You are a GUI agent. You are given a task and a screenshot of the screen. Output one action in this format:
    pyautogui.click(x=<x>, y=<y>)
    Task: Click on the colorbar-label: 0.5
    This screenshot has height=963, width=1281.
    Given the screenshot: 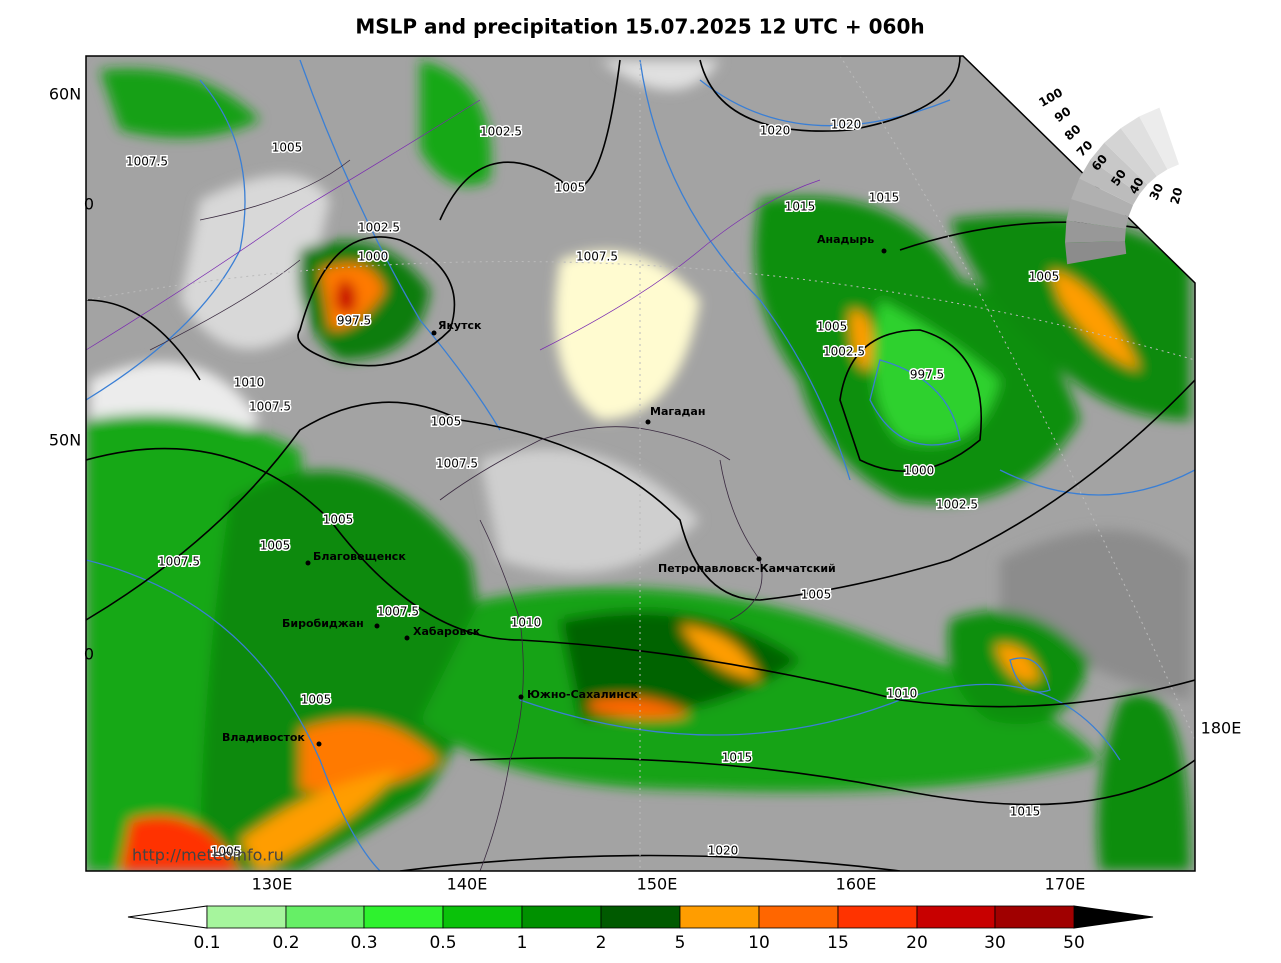 What is the action you would take?
    pyautogui.click(x=442, y=943)
    